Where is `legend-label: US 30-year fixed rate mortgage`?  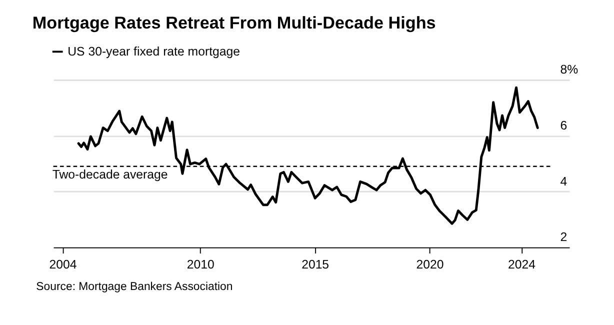
legend-label: US 30-year fixed rate mortgage is located at coordinates (154, 51).